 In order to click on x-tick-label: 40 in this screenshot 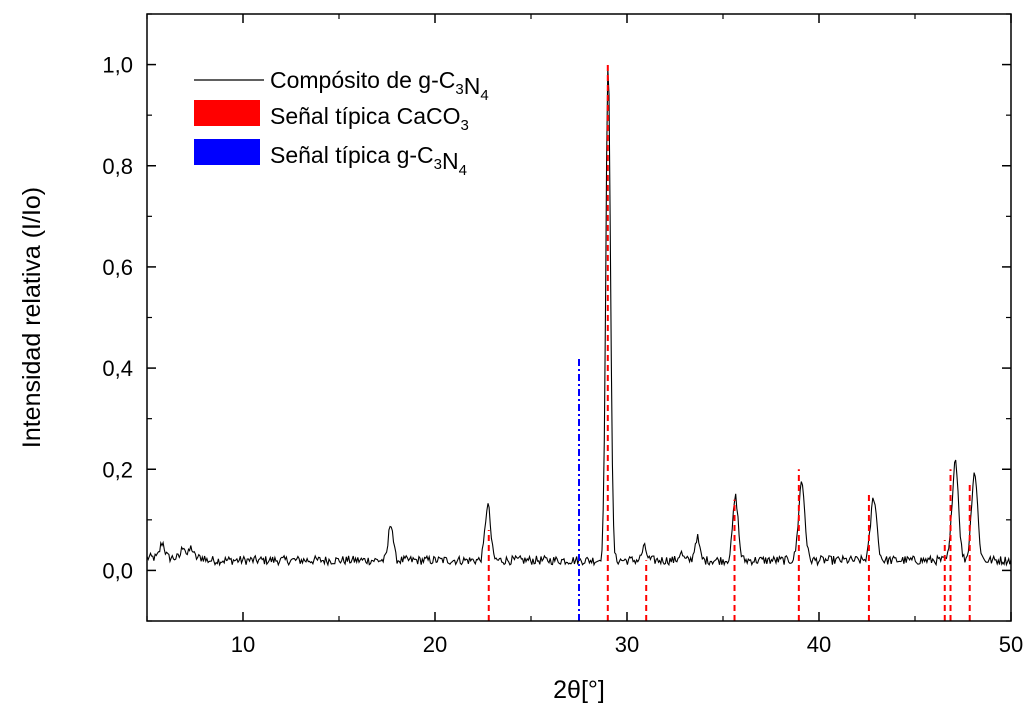, I will do `click(819, 644)`.